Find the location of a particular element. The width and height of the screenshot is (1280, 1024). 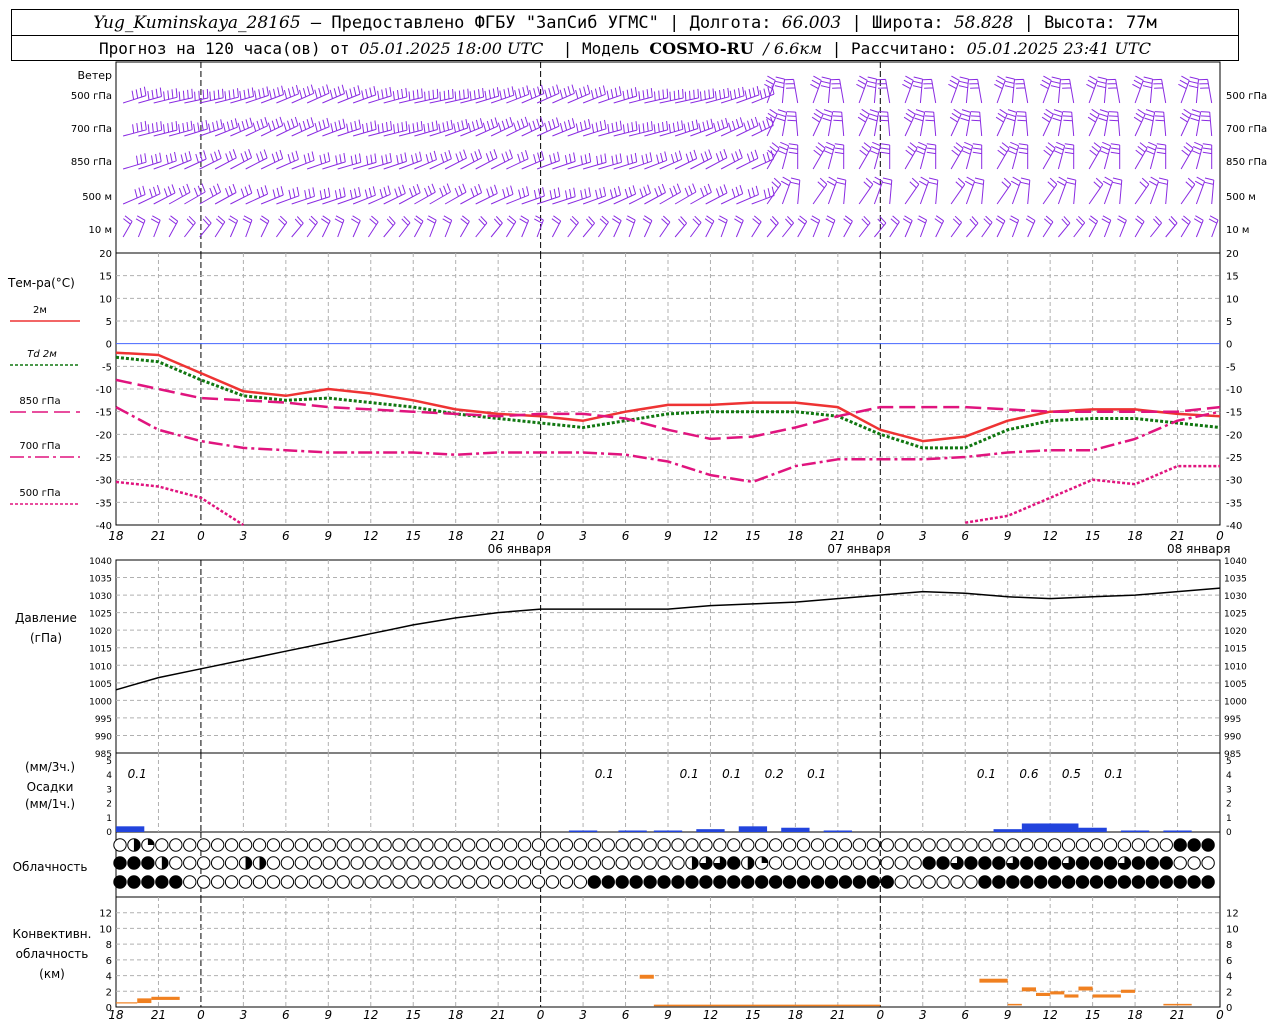

latitude-label: Широта: is located at coordinates (907, 22).